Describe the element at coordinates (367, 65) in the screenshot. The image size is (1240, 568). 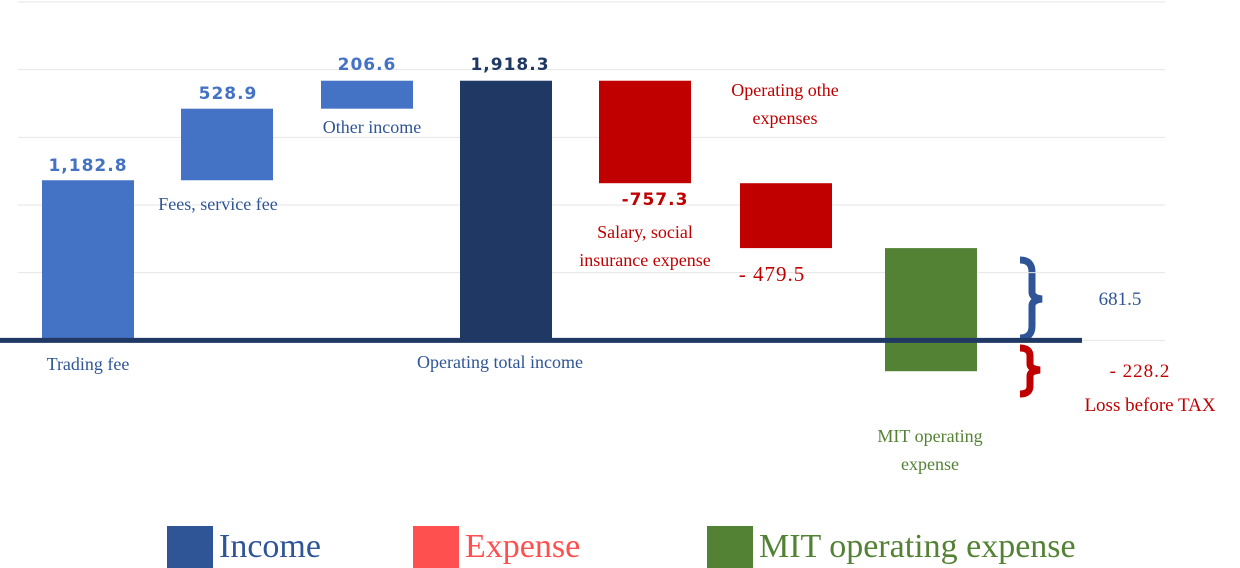
I see `value-label: 206.6` at that location.